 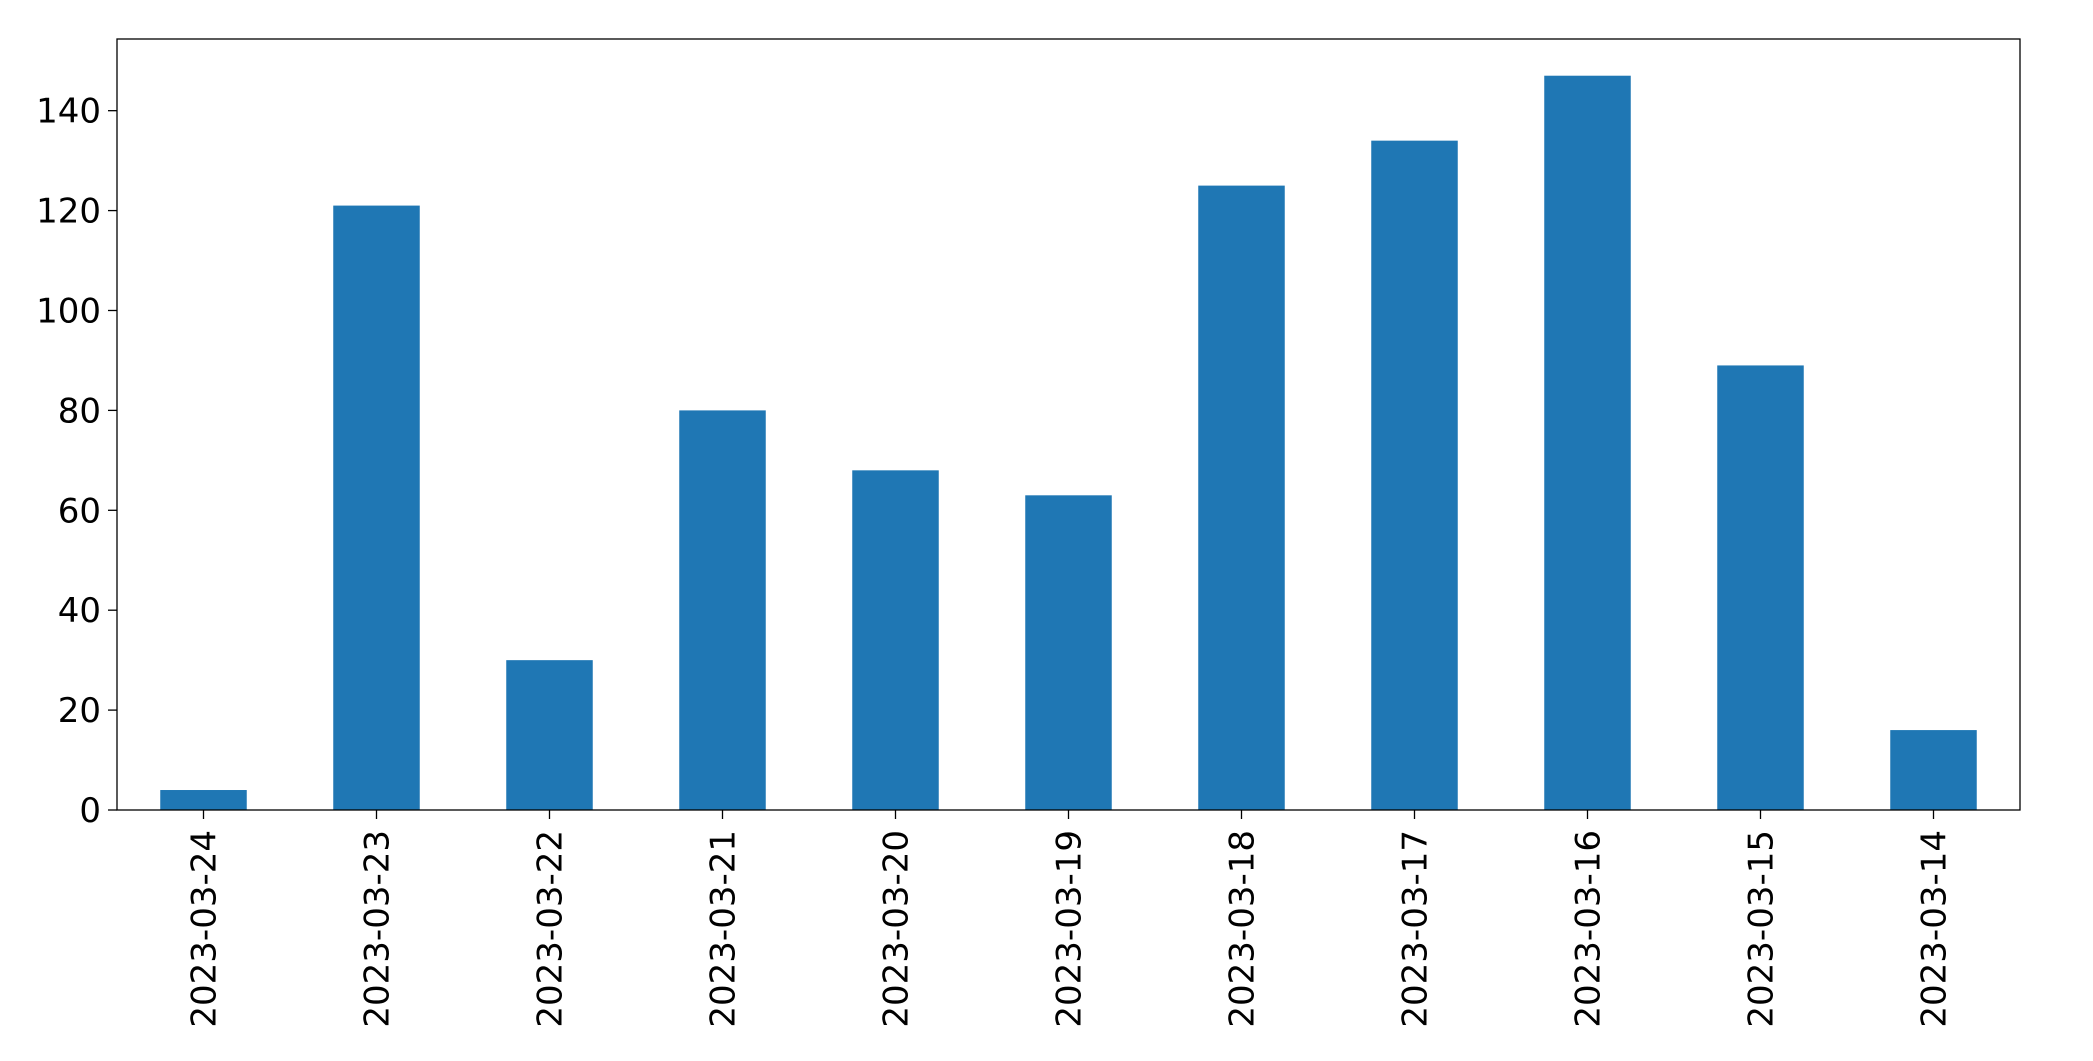 What do you see at coordinates (68, 112) in the screenshot?
I see `y-tick-label: 140` at bounding box center [68, 112].